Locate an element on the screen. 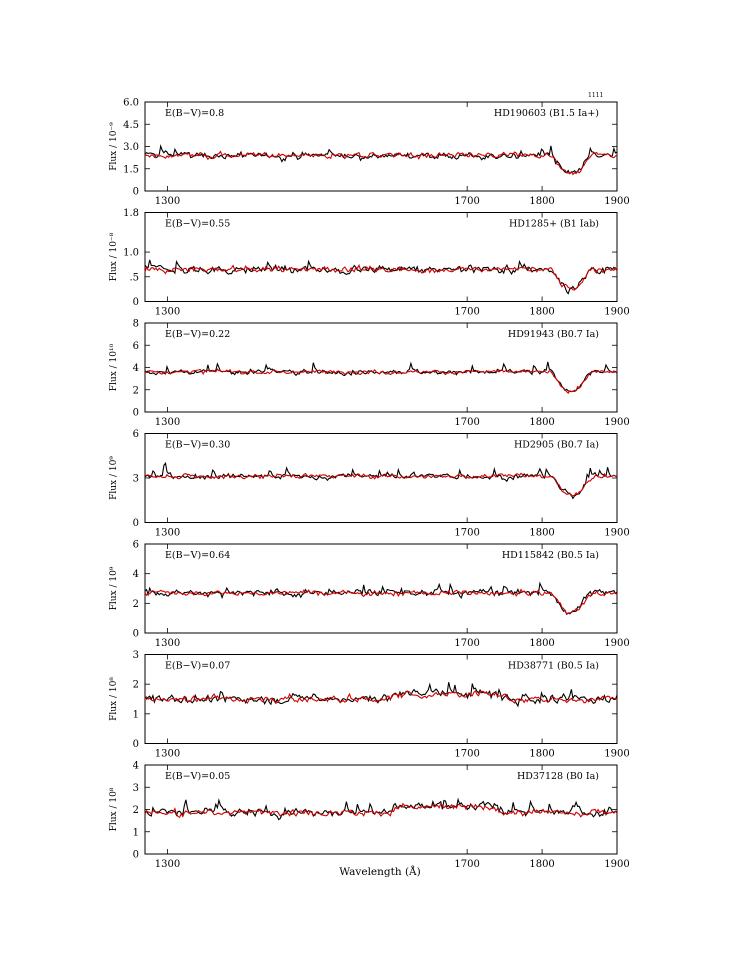  y-tick-label: 4.5 is located at coordinates (131, 125).